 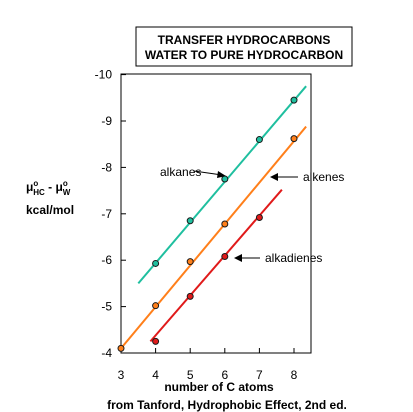 What do you see at coordinates (106, 167) in the screenshot?
I see `y-tick-label--8: -8` at bounding box center [106, 167].